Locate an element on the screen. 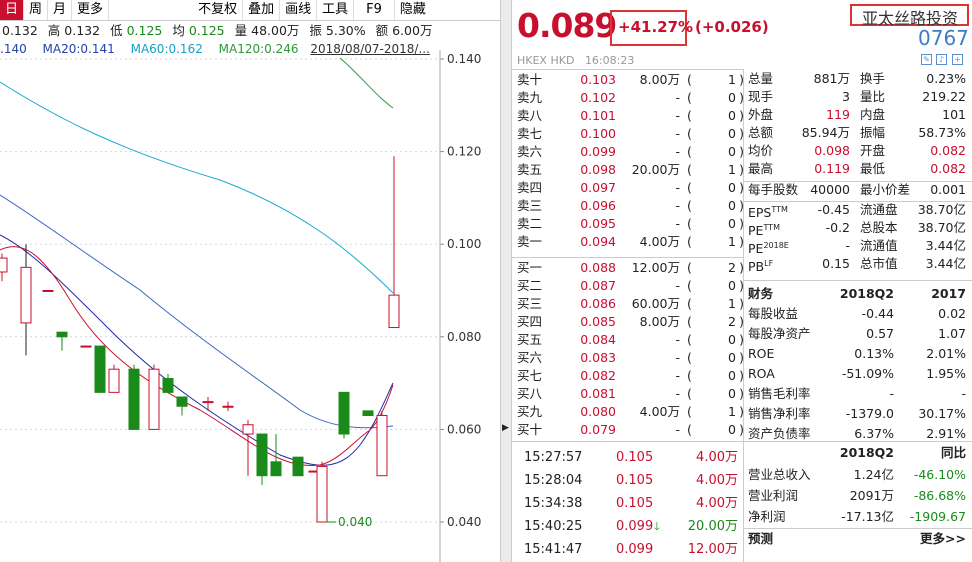 This screenshot has width=972, height=562. order-book-row: 买六 0.083 -(0) is located at coordinates (628, 358).